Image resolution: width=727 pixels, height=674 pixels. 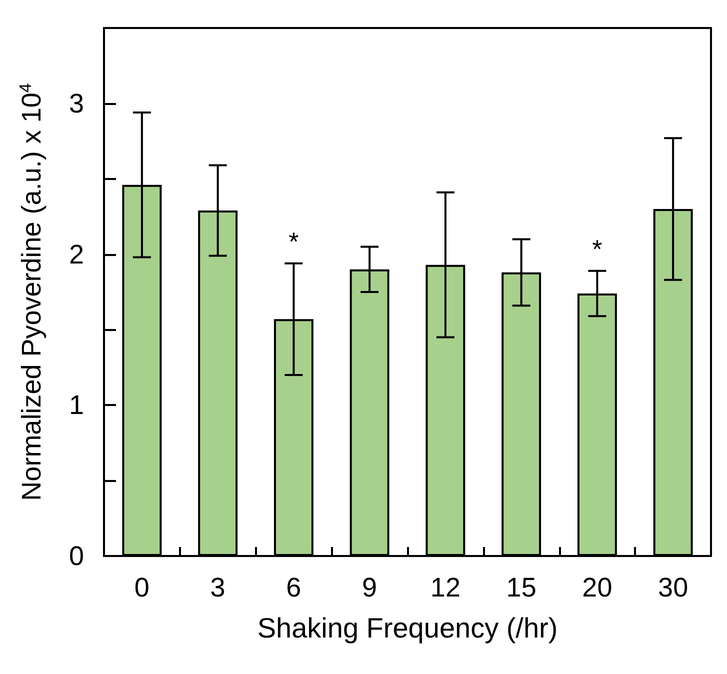 What do you see at coordinates (294, 587) in the screenshot?
I see `x-tick-label: 6` at bounding box center [294, 587].